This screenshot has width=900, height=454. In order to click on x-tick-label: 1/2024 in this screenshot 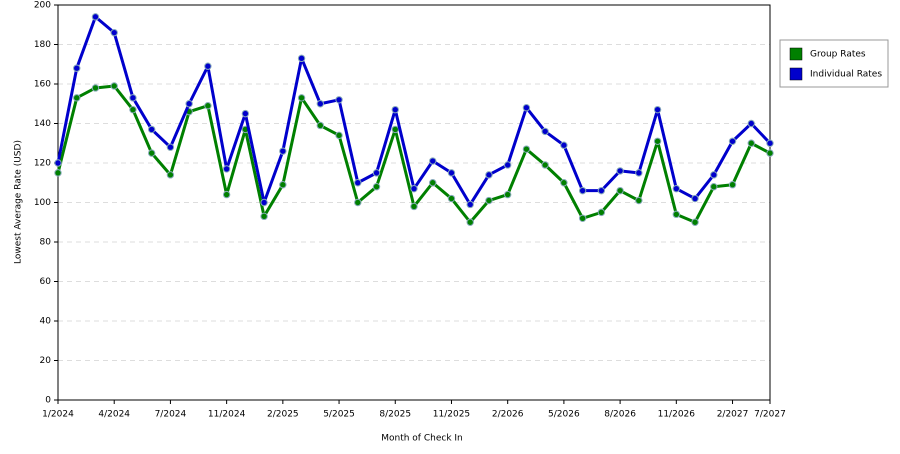, I will do `click(58, 415)`.